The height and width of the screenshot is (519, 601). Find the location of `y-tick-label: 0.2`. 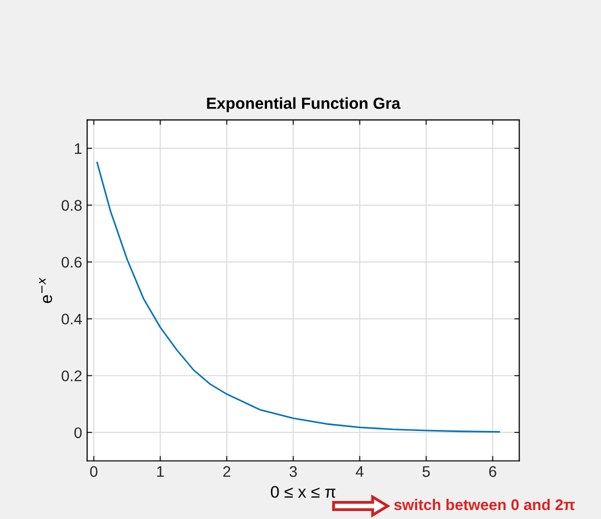

y-tick-label: 0.2 is located at coordinates (72, 376).